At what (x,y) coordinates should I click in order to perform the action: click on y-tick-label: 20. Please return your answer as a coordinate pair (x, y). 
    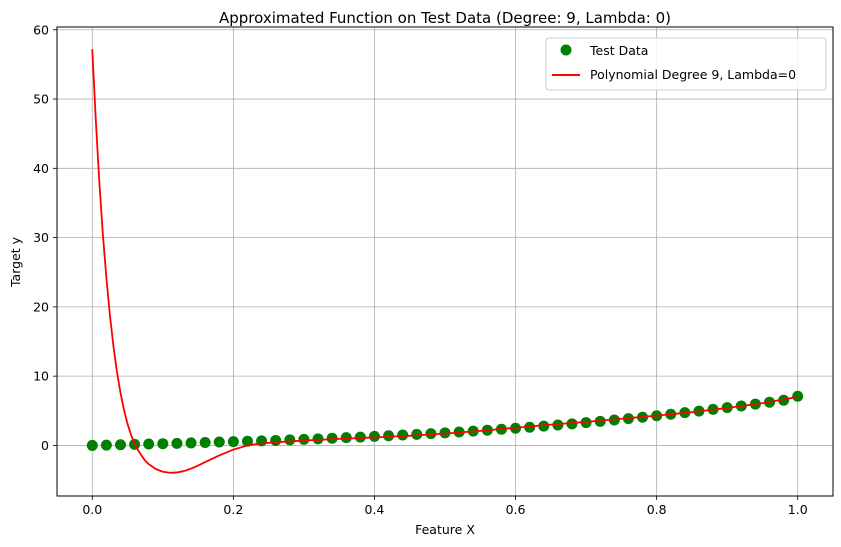
    Looking at the image, I should click on (41, 306).